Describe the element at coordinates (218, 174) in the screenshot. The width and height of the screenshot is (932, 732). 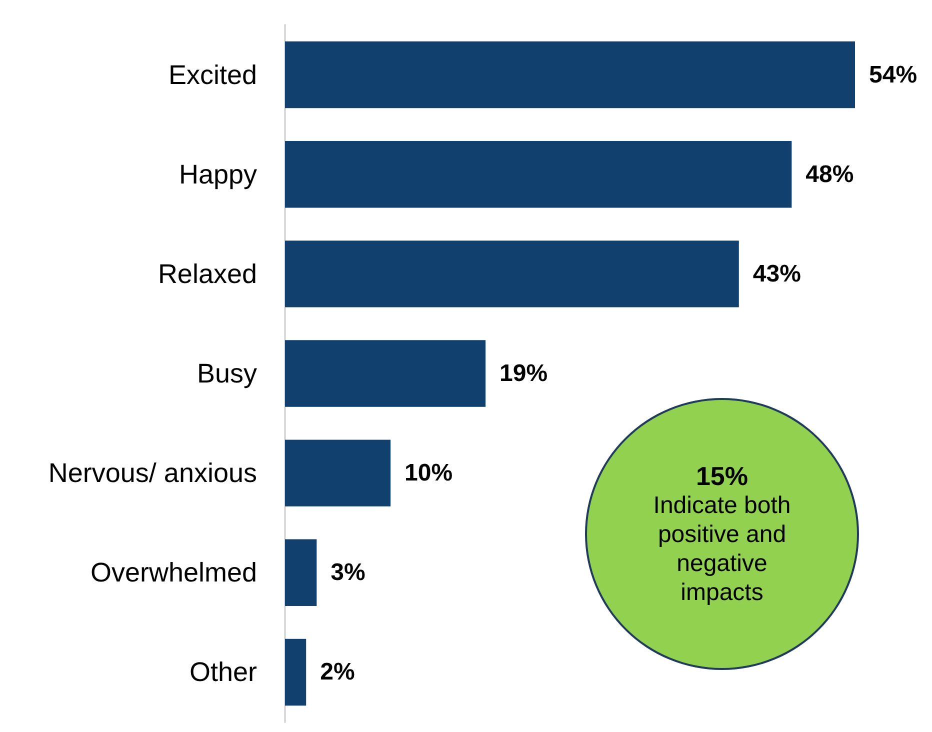
I see `y-tick-label: Happy` at that location.